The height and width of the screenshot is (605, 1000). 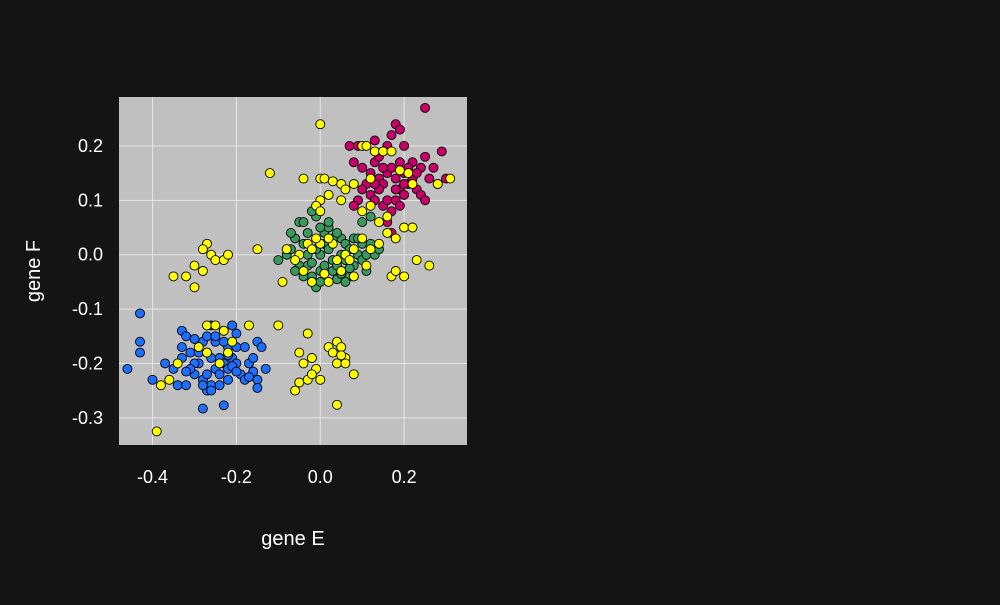 What do you see at coordinates (87, 282) in the screenshot?
I see `y-axis-ticks: -0.3 -0.2 -0.1 0.0 0.1 0.2` at bounding box center [87, 282].